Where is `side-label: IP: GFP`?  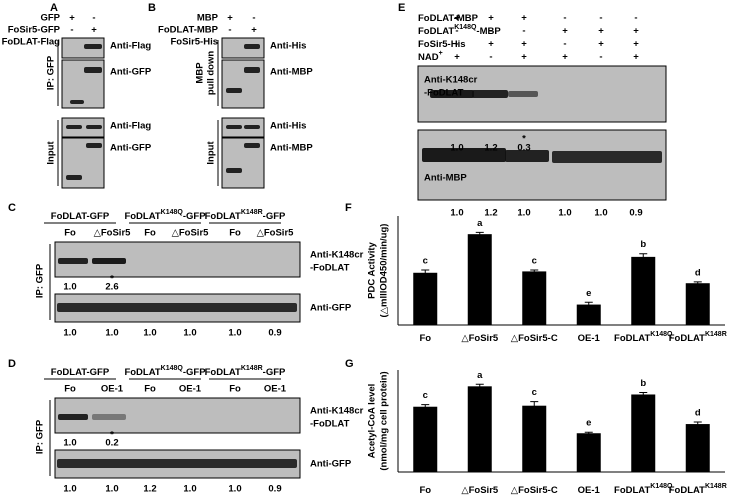 side-label: IP: GFP is located at coordinates (51, 72).